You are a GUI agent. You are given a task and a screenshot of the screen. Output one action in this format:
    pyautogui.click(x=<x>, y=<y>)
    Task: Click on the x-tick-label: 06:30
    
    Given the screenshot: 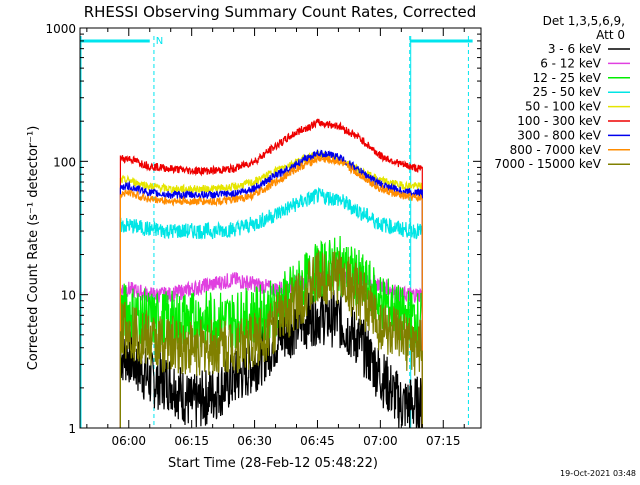 What is the action you would take?
    pyautogui.click(x=254, y=441)
    